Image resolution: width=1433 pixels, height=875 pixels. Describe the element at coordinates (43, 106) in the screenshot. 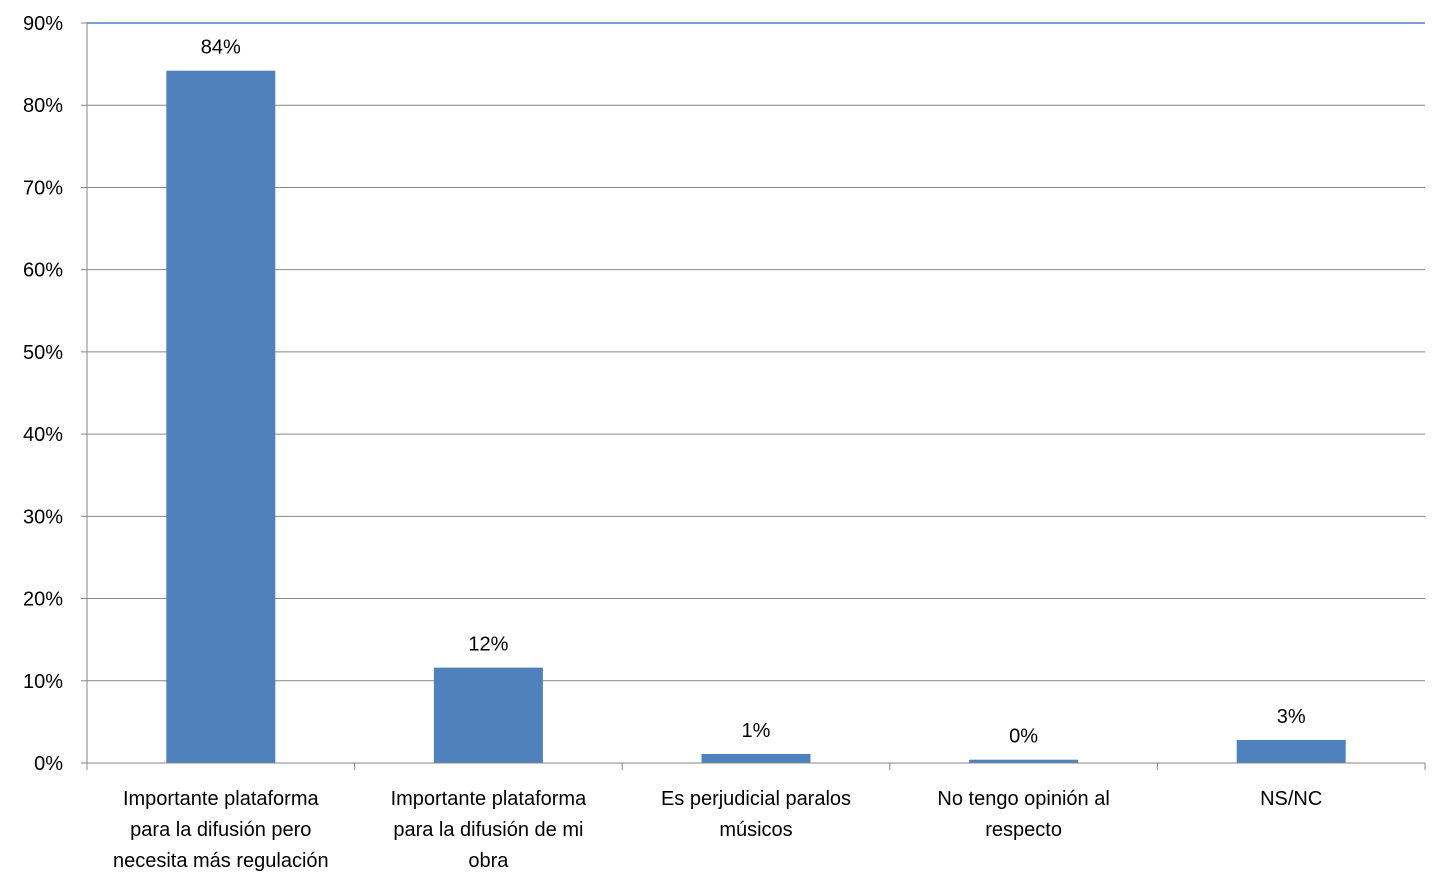

I see `y-tick-label: 80%` at that location.